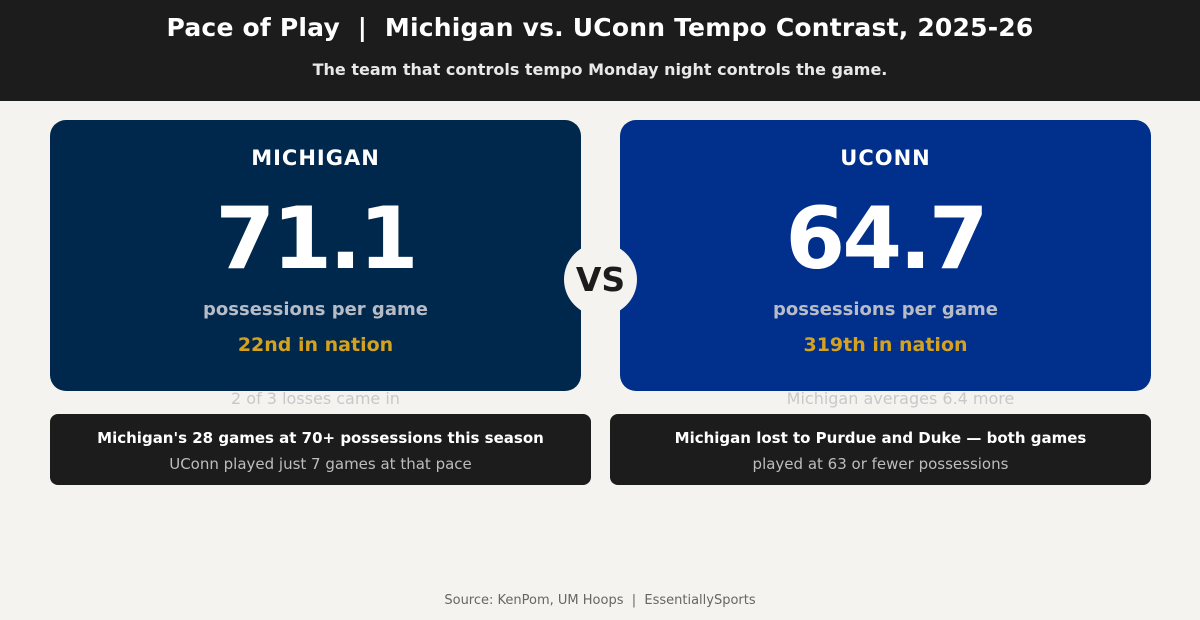 Image resolution: width=1200 pixels, height=620 pixels. What do you see at coordinates (315, 398) in the screenshot?
I see `faded-caption-left: 2 of 3 losses came in` at bounding box center [315, 398].